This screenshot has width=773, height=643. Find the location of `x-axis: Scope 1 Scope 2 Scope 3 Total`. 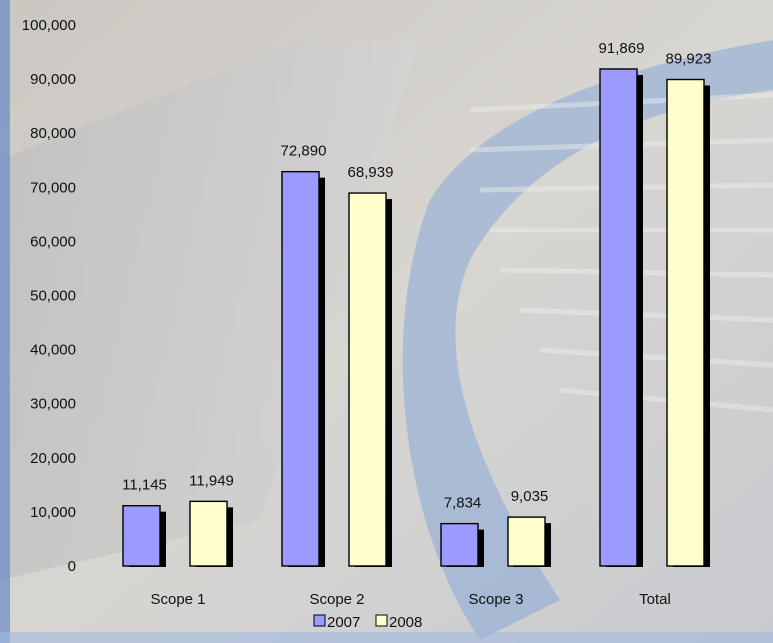

x-axis: Scope 1 Scope 2 Scope 3 Total is located at coordinates (410, 599).